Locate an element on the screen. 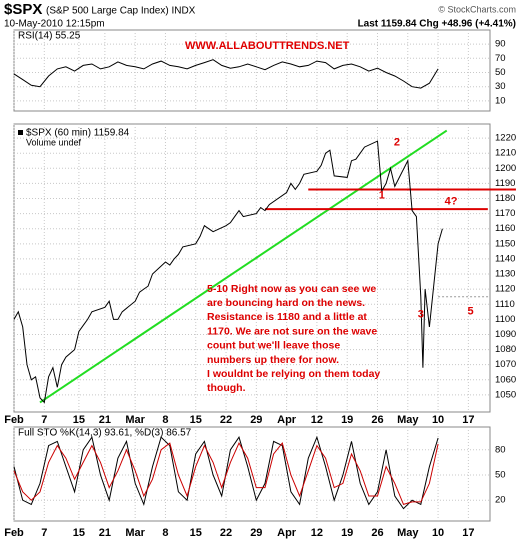 The image size is (520, 540). note-line: numbers up there for now. is located at coordinates (273, 360).